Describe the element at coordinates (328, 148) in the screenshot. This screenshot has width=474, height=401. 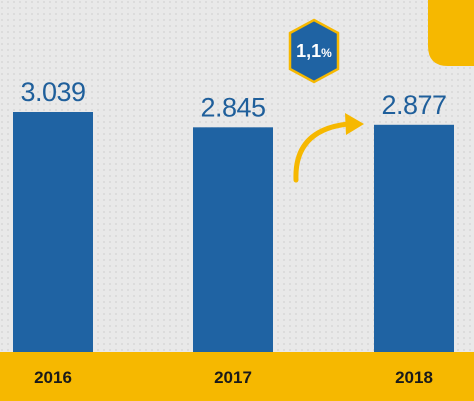
I see `growth-arrow-icon` at that location.